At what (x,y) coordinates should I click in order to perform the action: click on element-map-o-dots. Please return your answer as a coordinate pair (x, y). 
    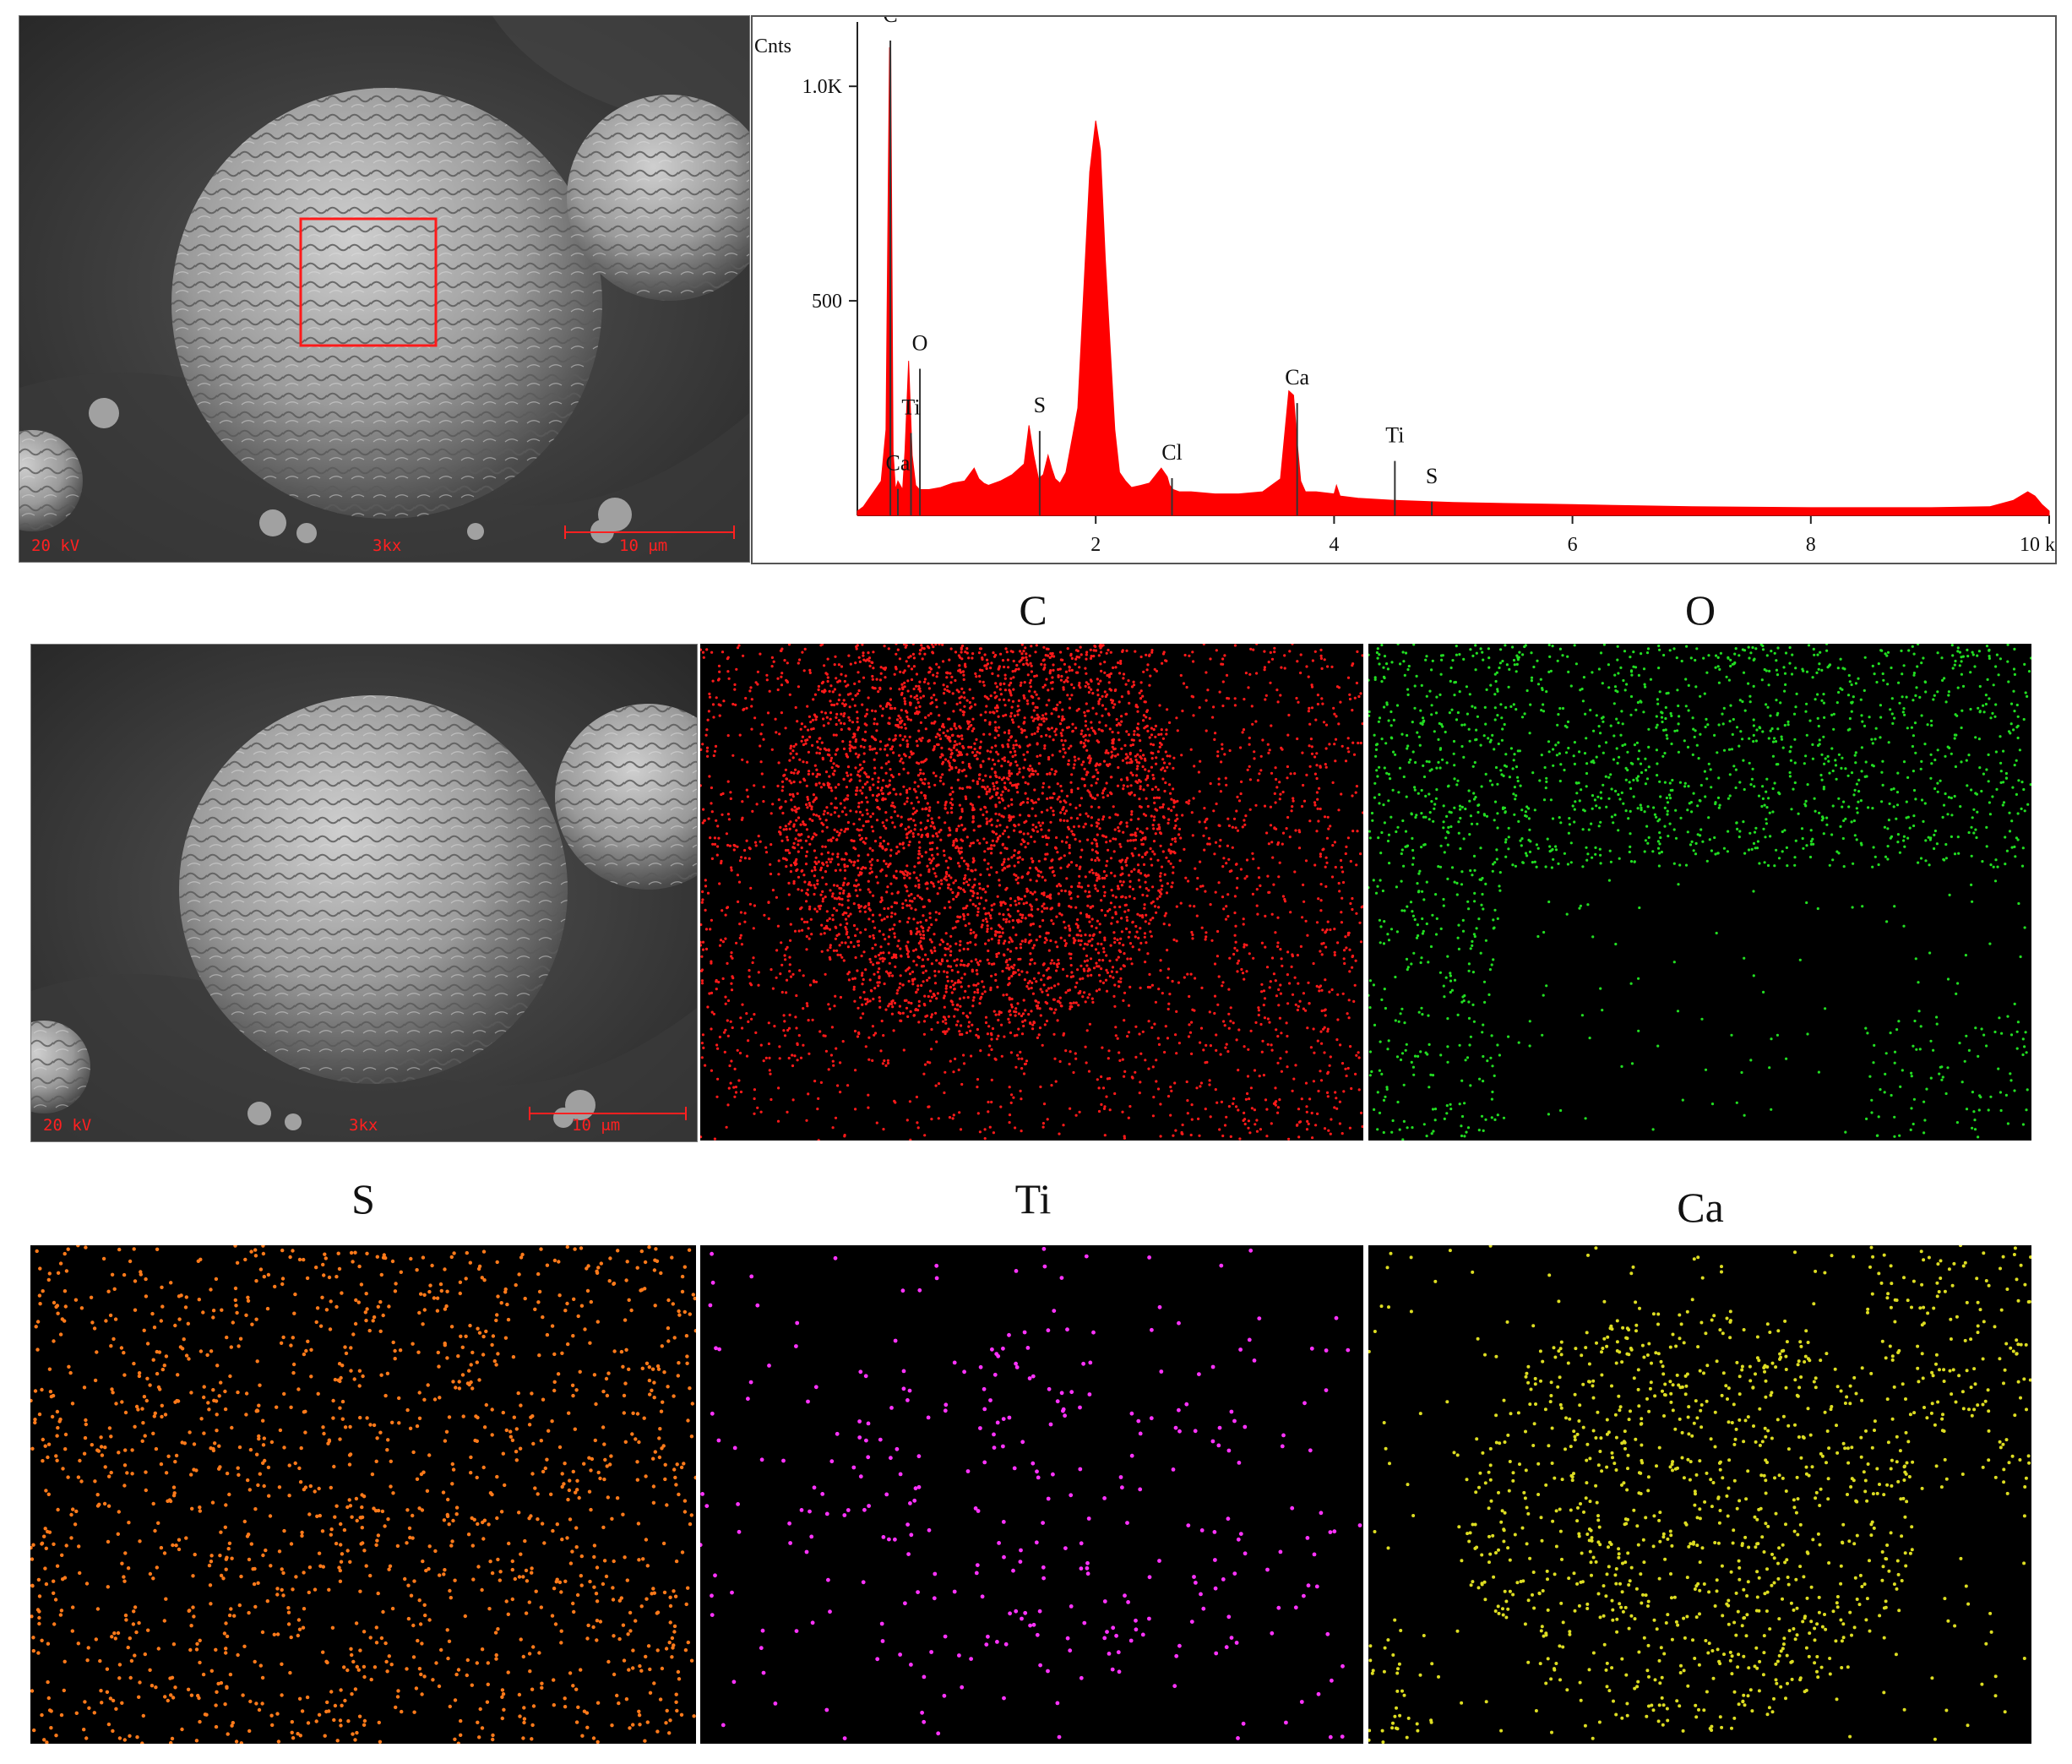
    Looking at the image, I should click on (1699, 892).